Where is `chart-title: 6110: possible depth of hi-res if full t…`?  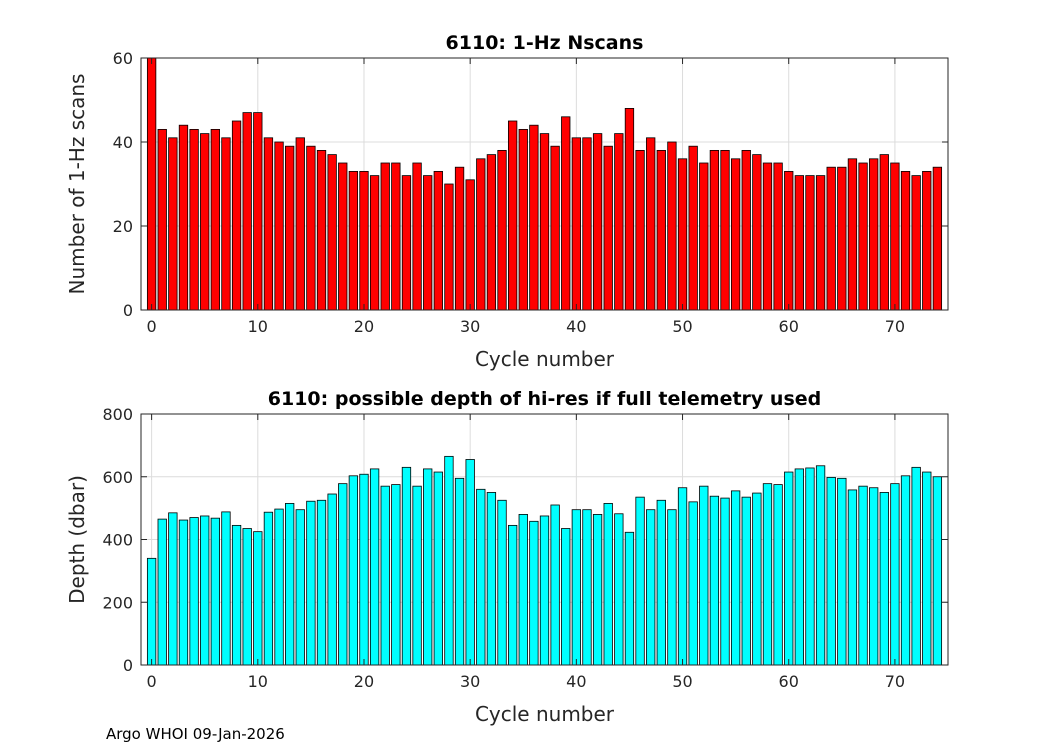
chart-title: 6110: possible depth of hi-res if full t… is located at coordinates (545, 399).